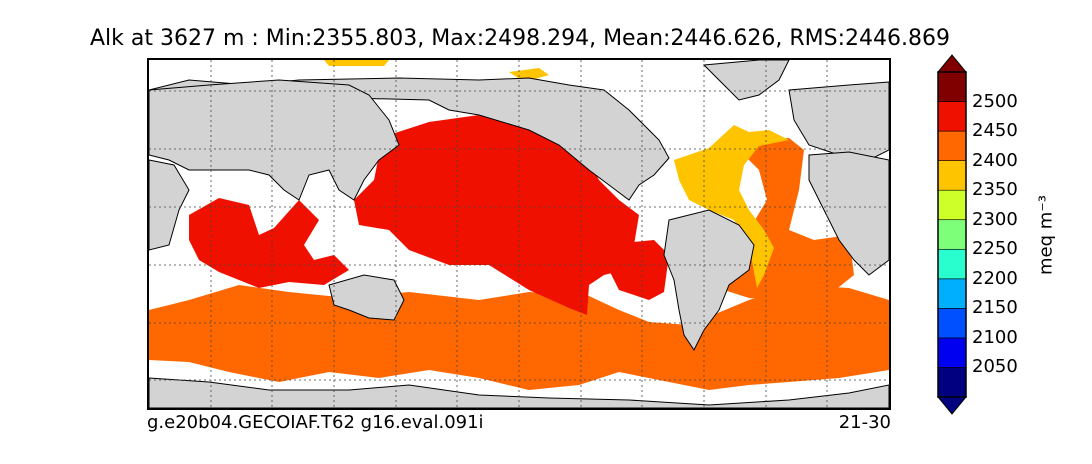 The height and width of the screenshot is (464, 1092). Describe the element at coordinates (731, 206) in the screenshot. I see `north-atlantic-region` at that location.